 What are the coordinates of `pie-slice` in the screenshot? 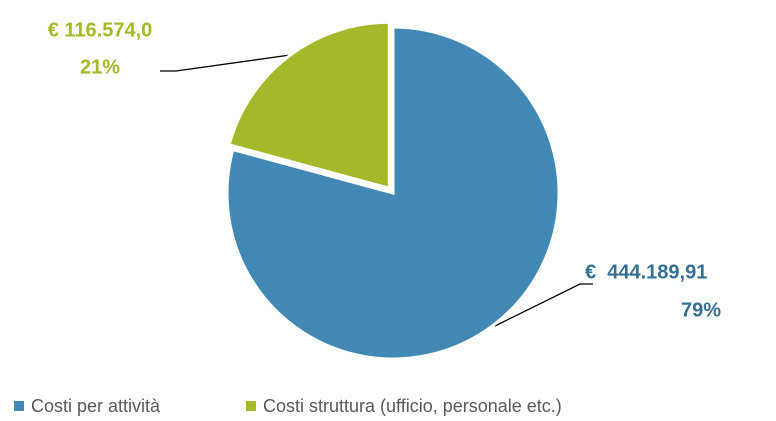 It's located at (309, 105).